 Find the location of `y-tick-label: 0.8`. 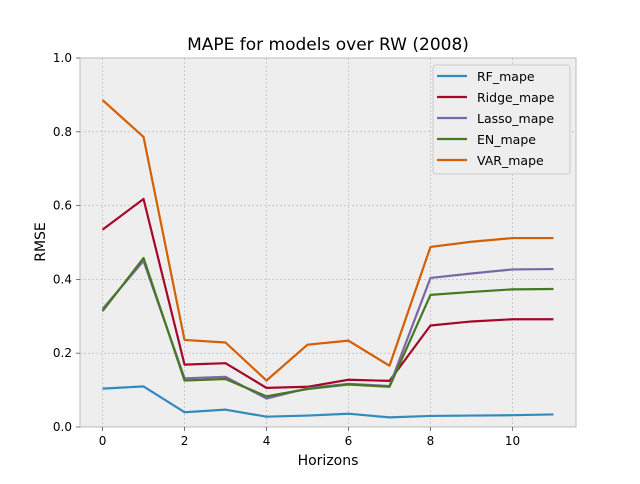

y-tick-label: 0.8 is located at coordinates (62, 132).